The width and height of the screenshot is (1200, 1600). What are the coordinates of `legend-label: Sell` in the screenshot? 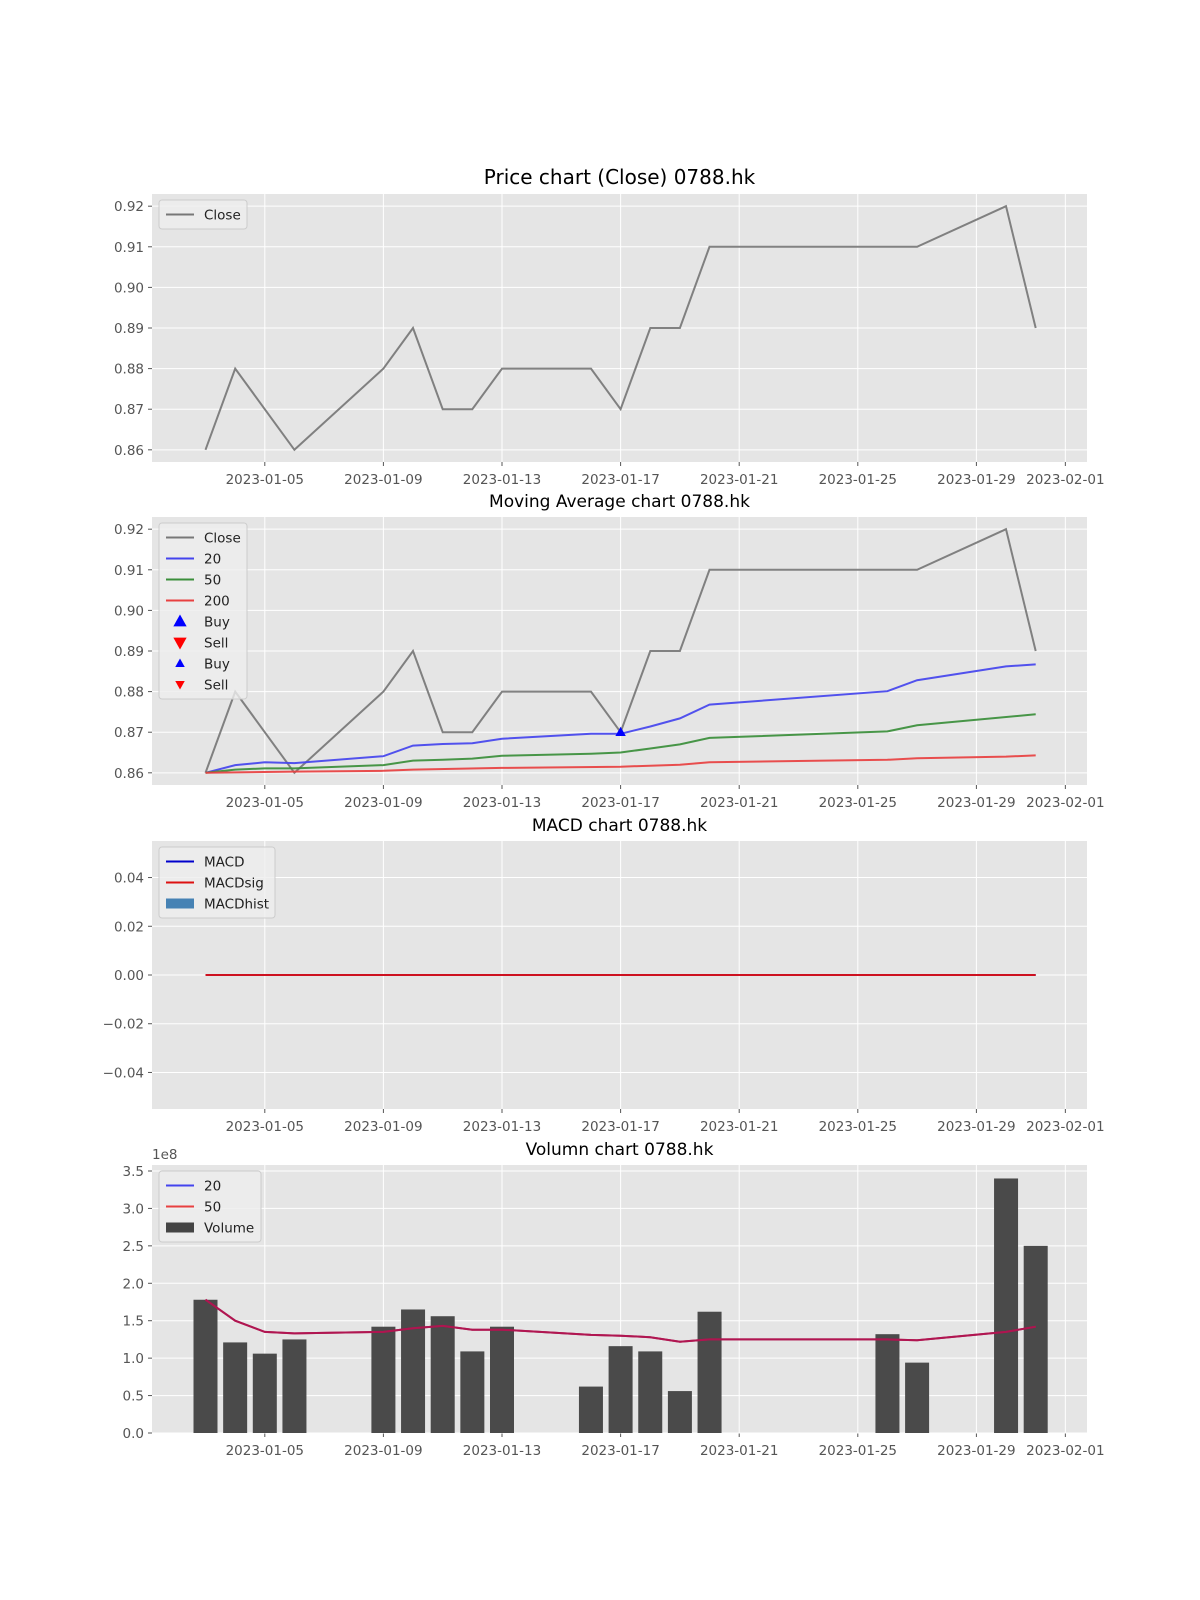 It's located at (216, 644).